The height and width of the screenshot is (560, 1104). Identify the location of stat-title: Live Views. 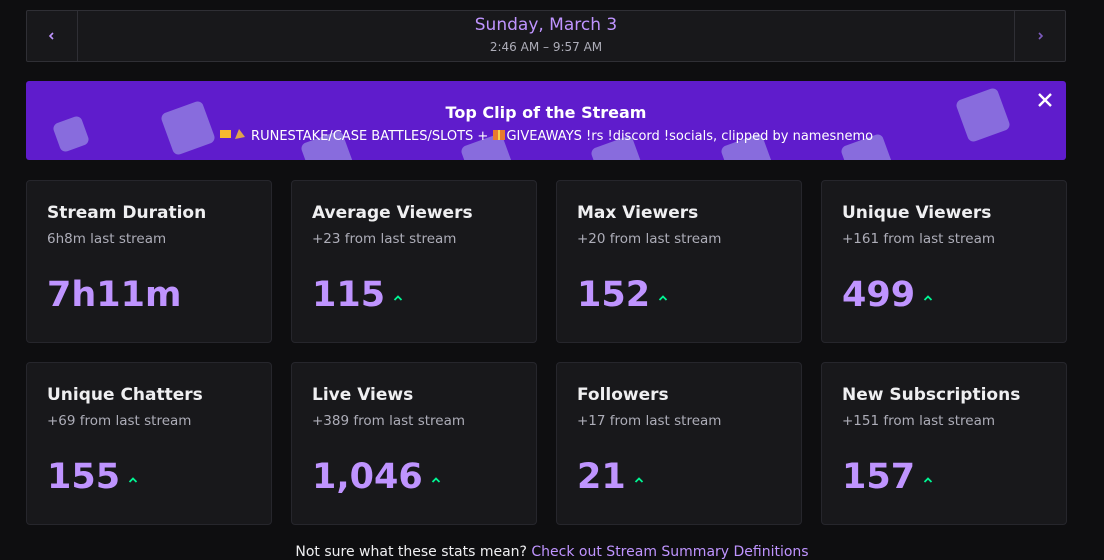
(363, 395).